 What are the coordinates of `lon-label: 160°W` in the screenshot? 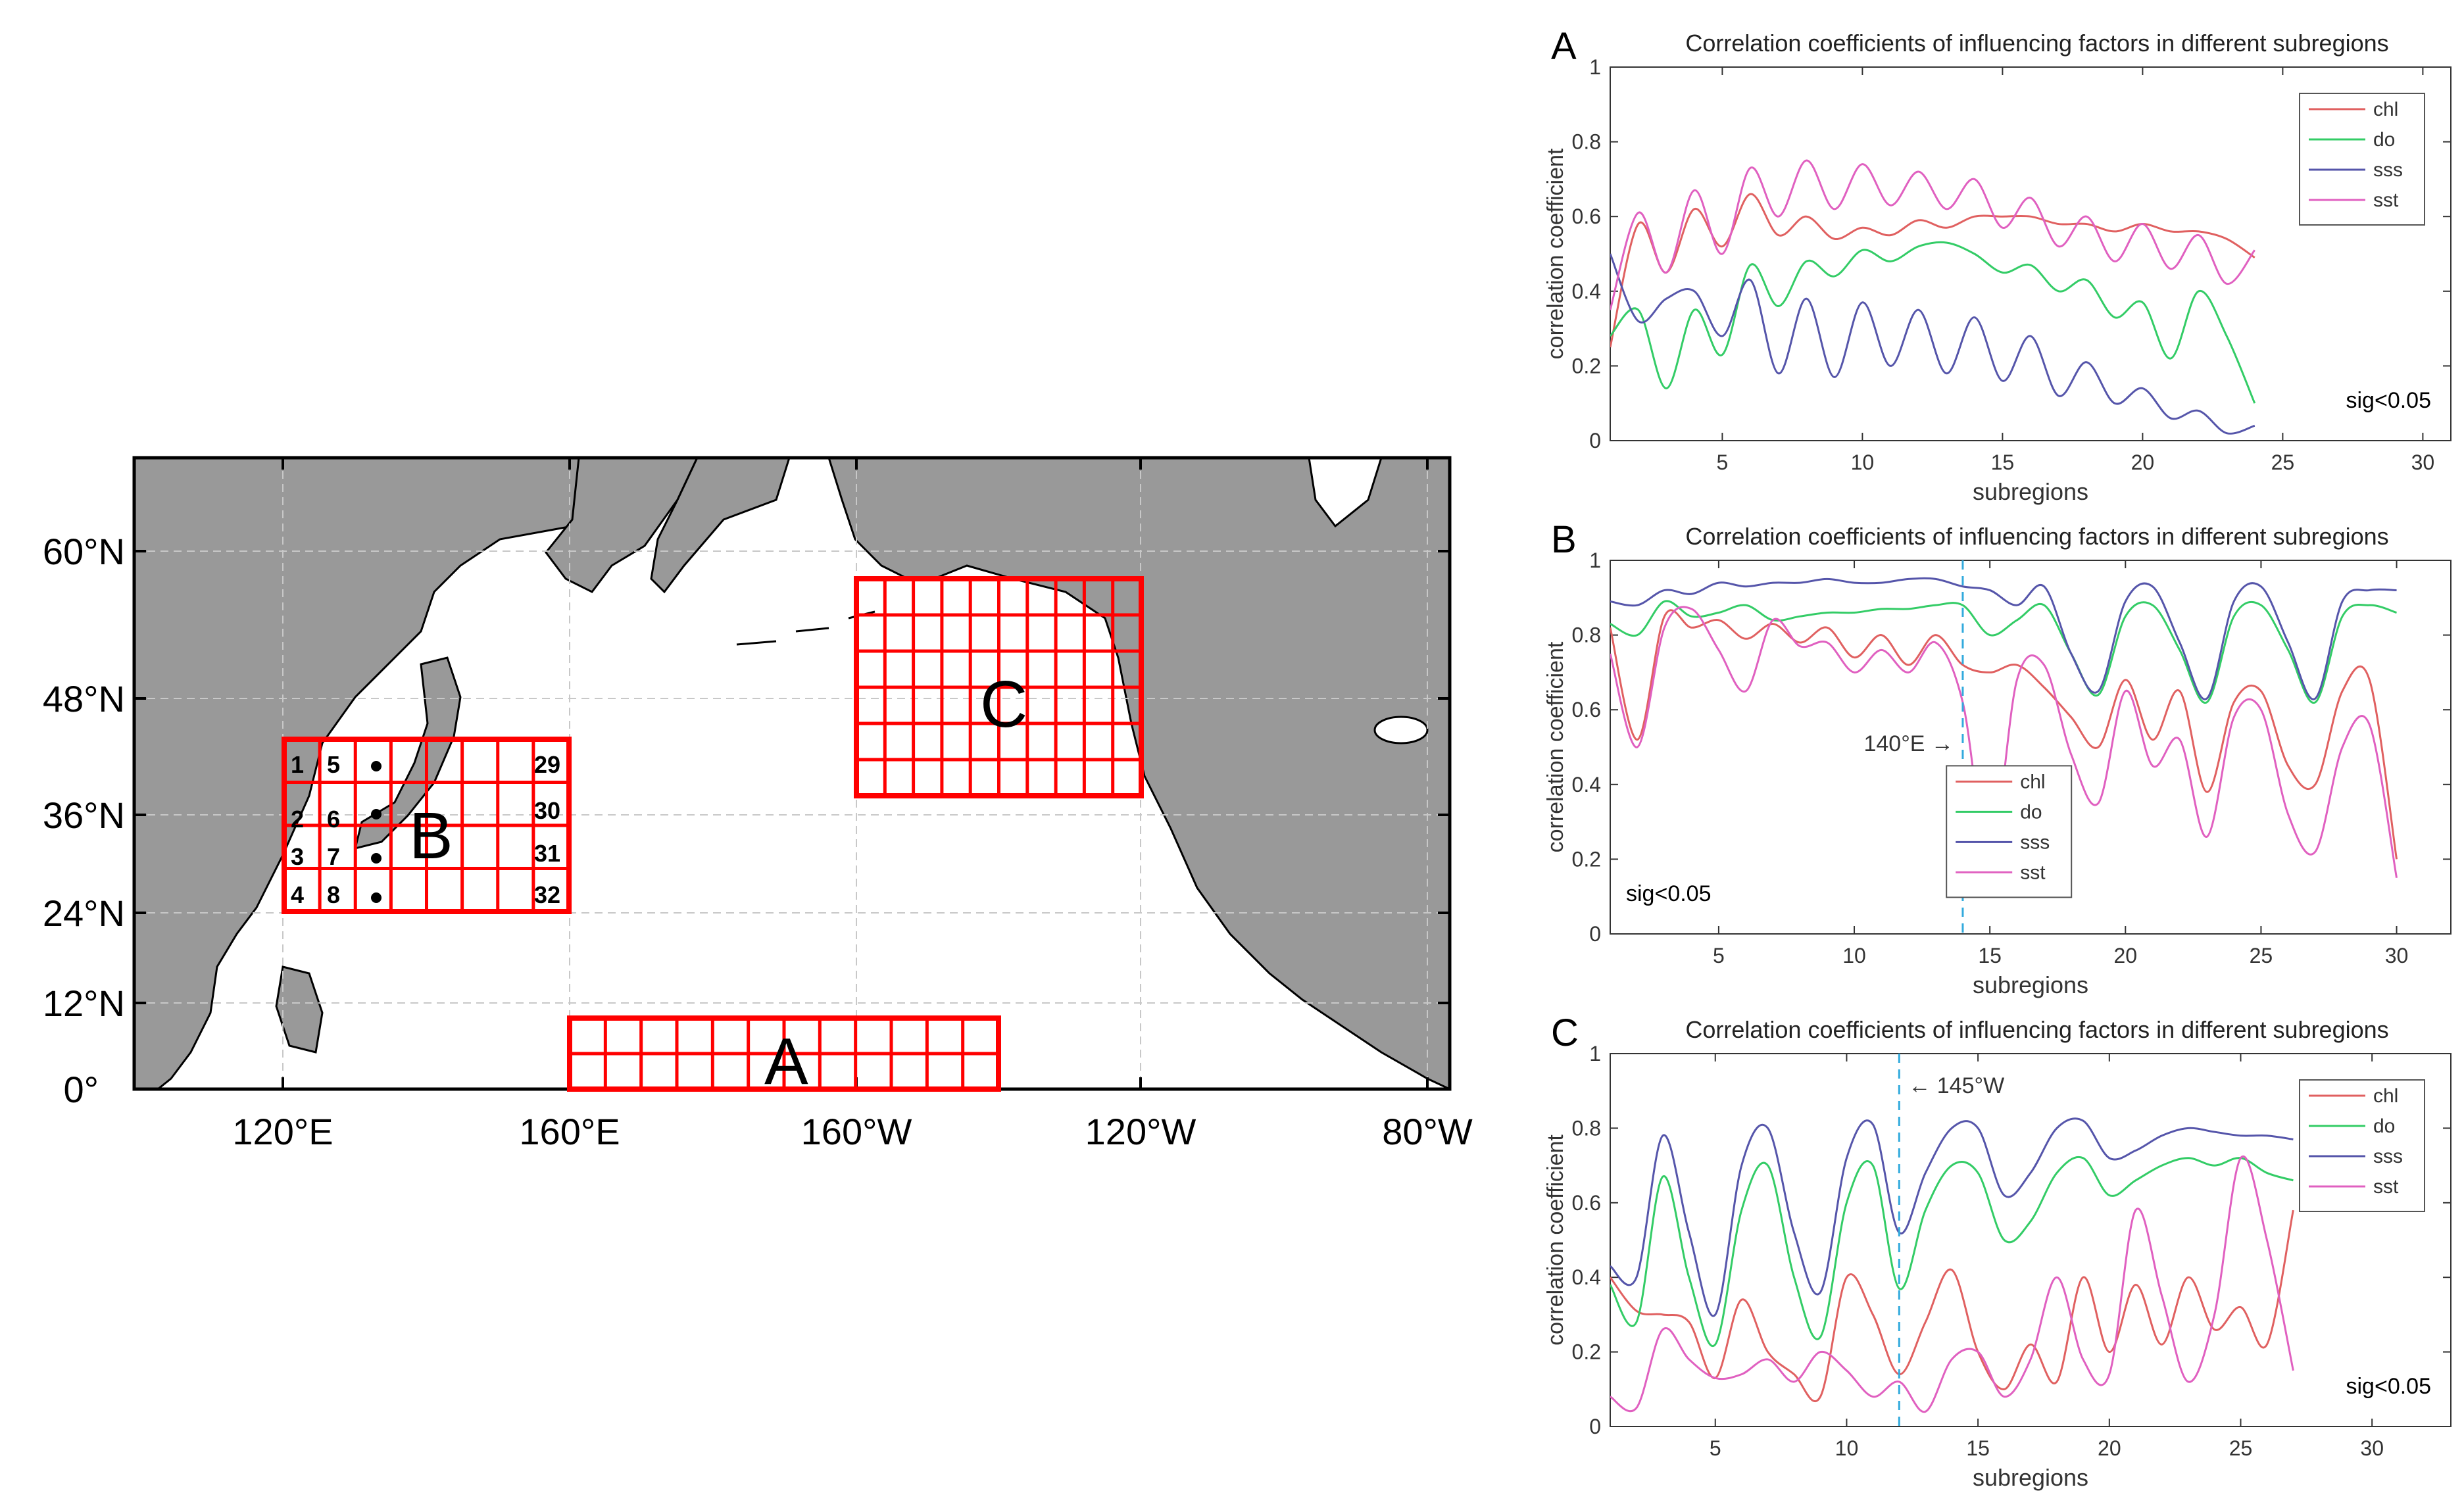 It's located at (857, 1131).